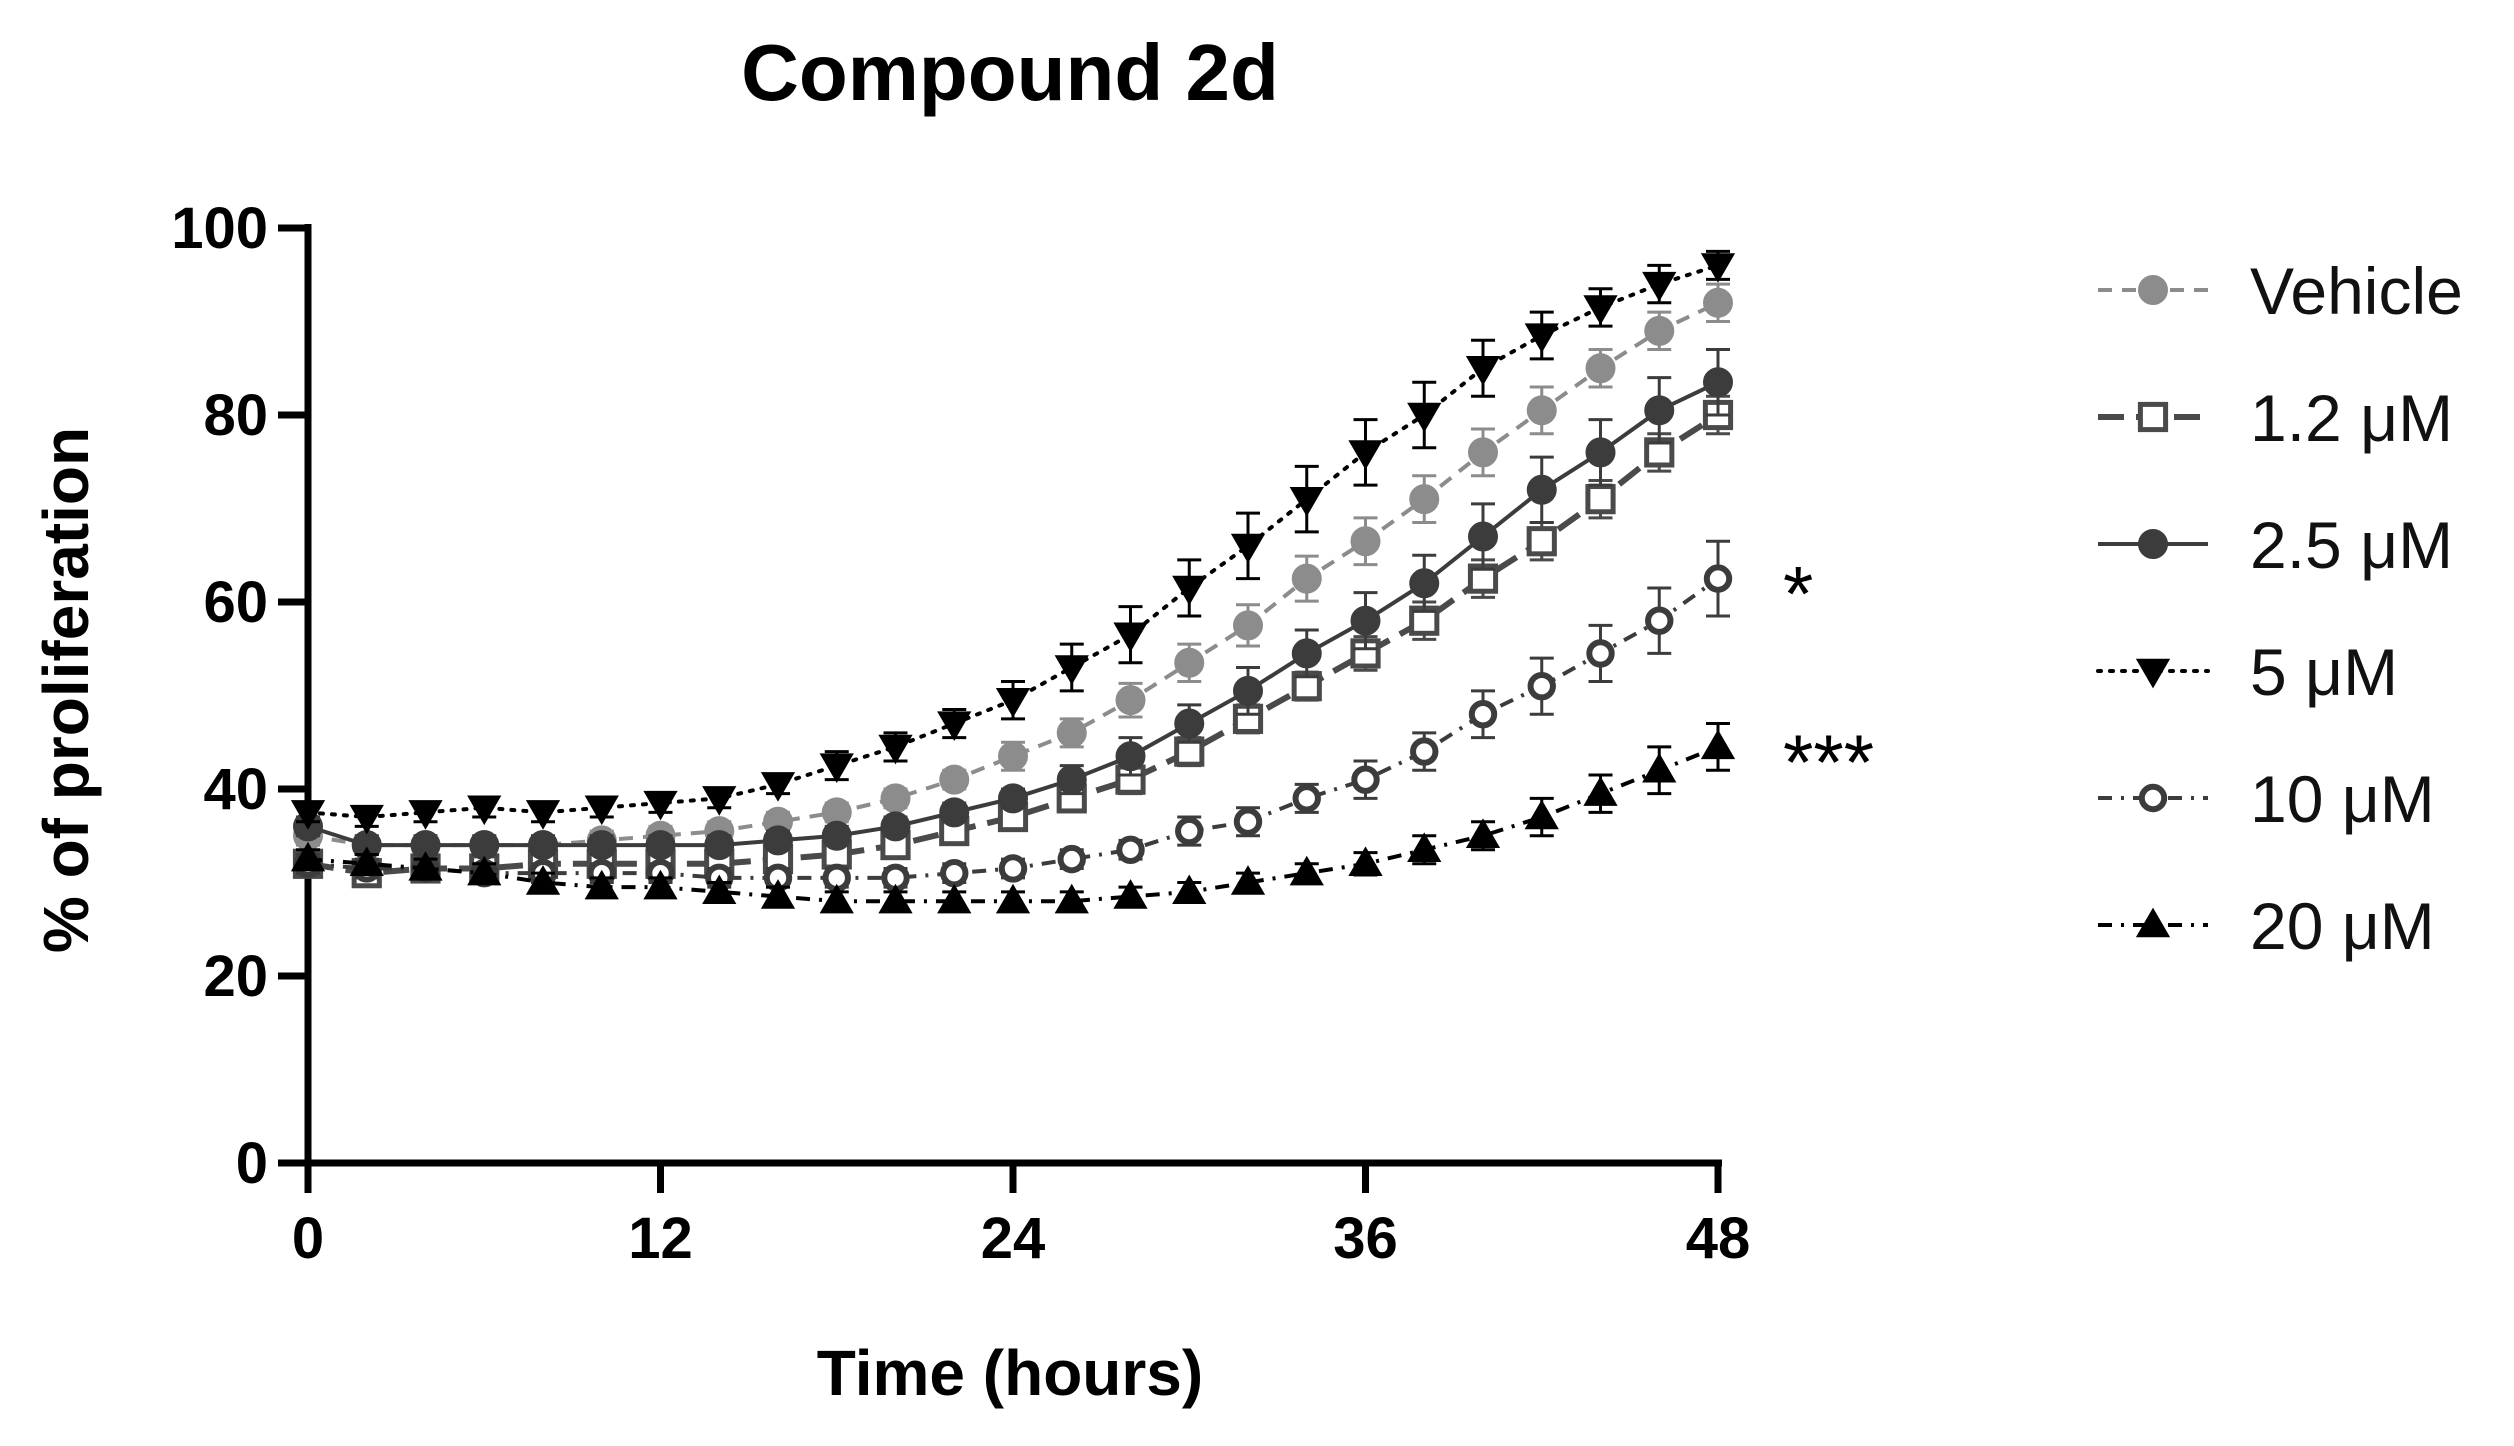 This screenshot has height=1446, width=2514. Describe the element at coordinates (1798, 594) in the screenshot. I see `significance-annotation: *` at that location.